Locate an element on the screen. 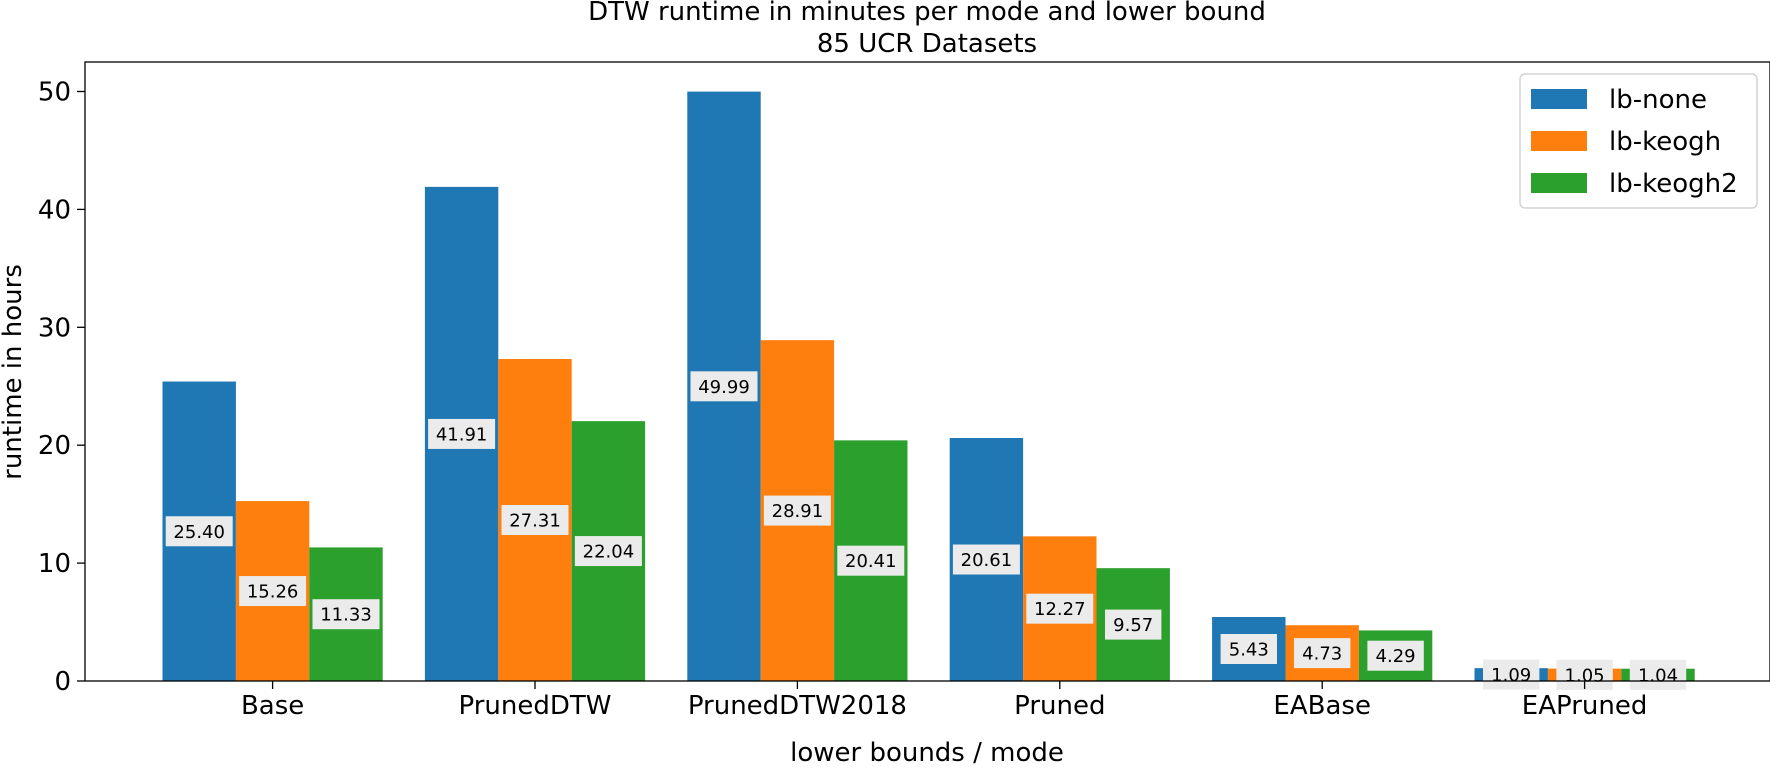  value-label: 20.41 is located at coordinates (871, 560).